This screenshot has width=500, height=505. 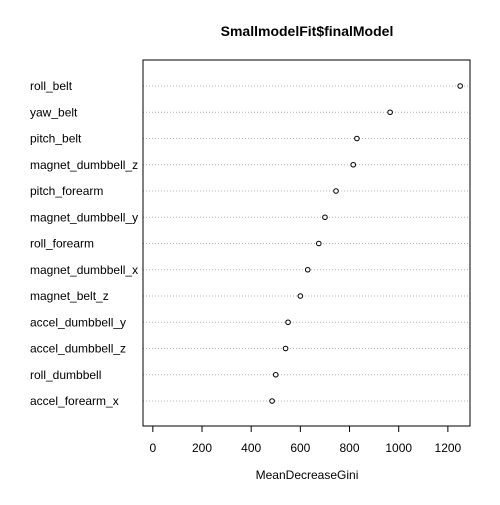 What do you see at coordinates (62, 244) in the screenshot?
I see `category-label: roll_forearm` at bounding box center [62, 244].